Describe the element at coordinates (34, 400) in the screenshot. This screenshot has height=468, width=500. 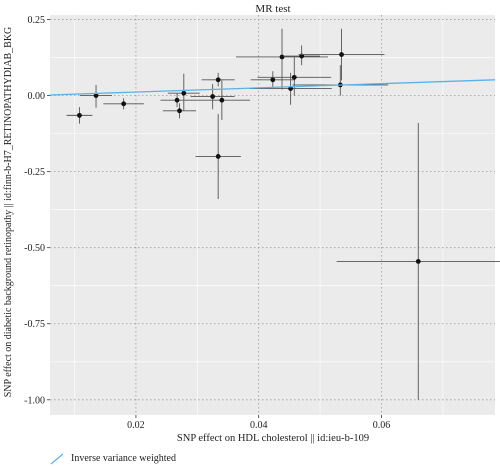
I see `y-tick-label: -1.00` at that location.